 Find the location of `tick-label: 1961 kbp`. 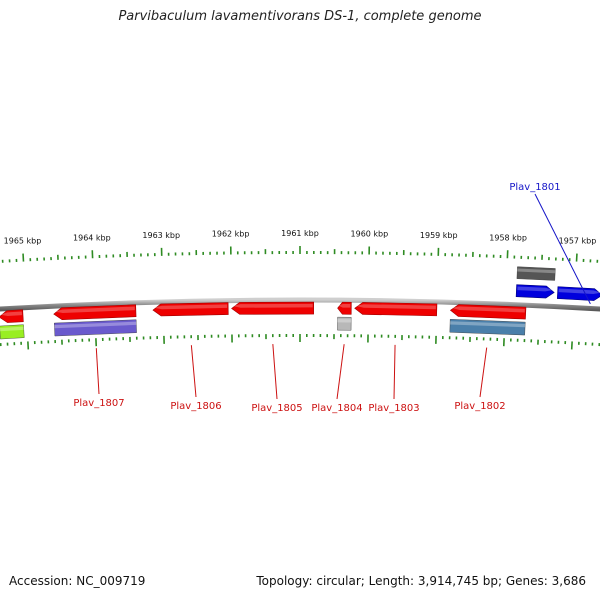

tick-label: 1961 kbp is located at coordinates (300, 233).